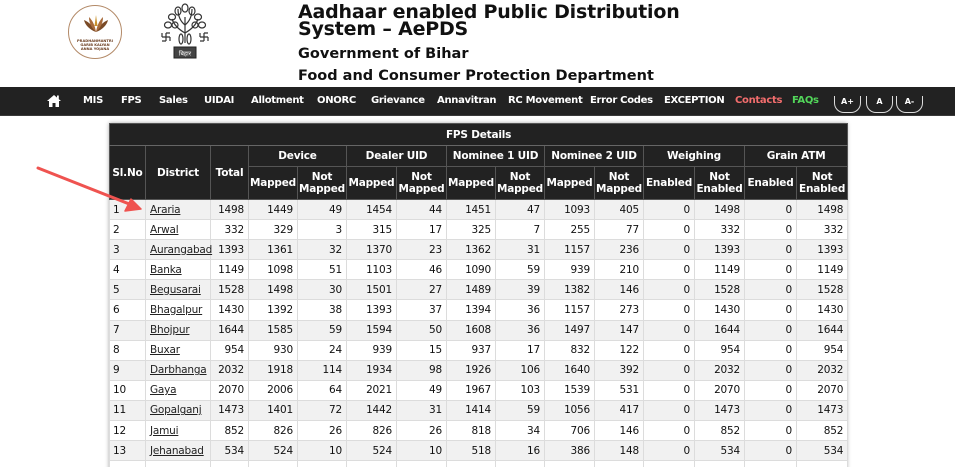 The width and height of the screenshot is (955, 467). Describe the element at coordinates (467, 100) in the screenshot. I see `nav-annavitran: Annavitran` at that location.